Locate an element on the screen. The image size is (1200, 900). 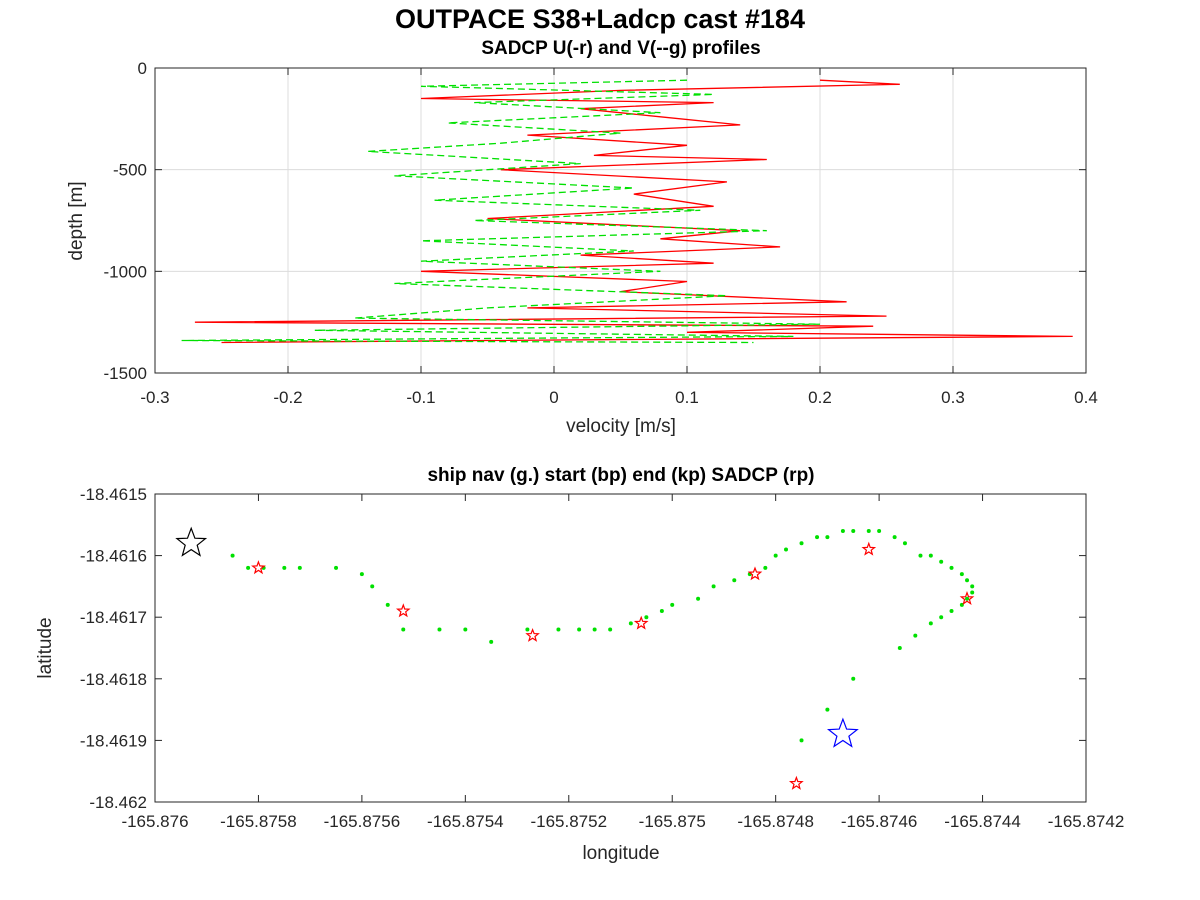
profile-y-tick-label: 0 is located at coordinates (142, 68).